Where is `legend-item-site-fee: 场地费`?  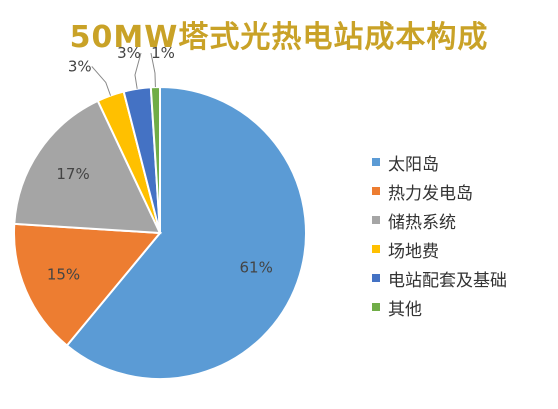 legend-item-site-fee: 场地费 is located at coordinates (465, 249).